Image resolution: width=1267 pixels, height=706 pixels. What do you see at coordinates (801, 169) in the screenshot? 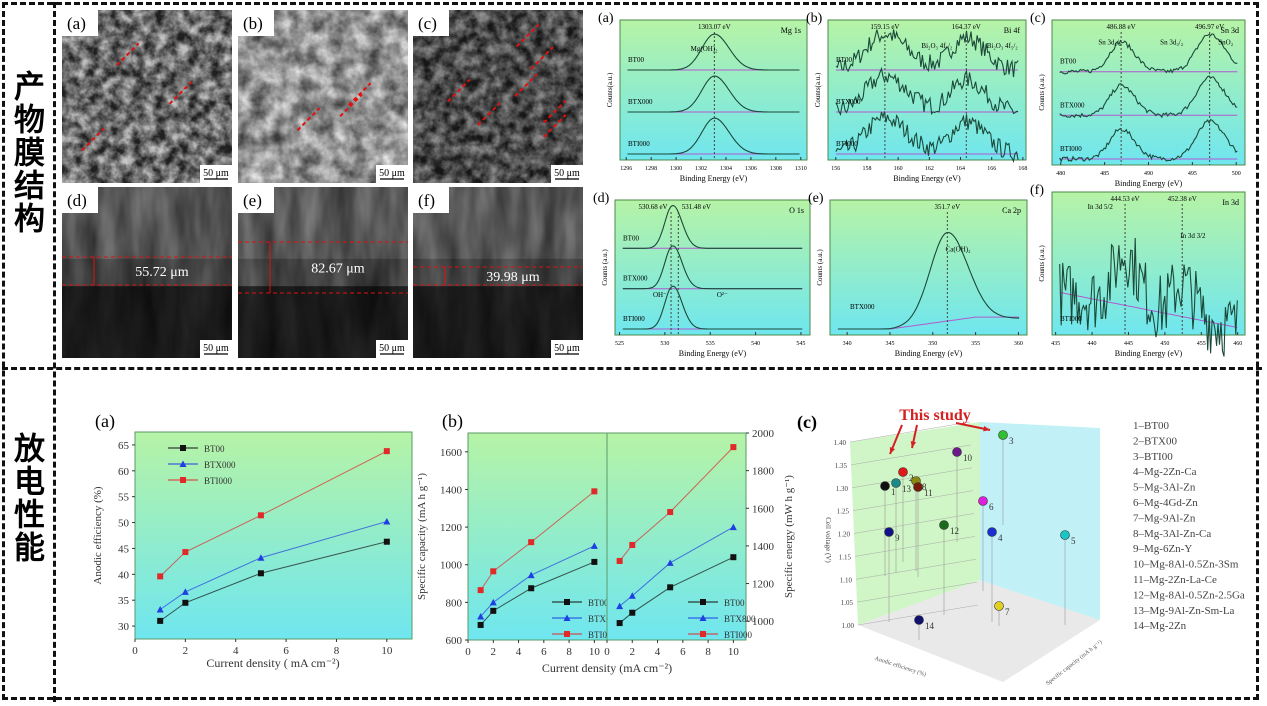
I see `x-tick-label: 1310` at bounding box center [801, 169].